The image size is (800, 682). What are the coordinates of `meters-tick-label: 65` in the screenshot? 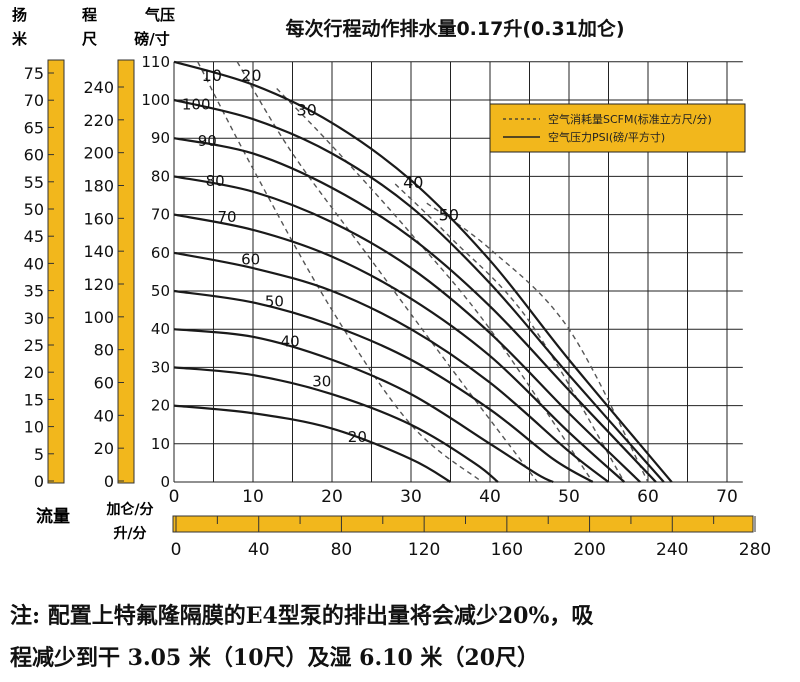 It's located at (34, 127).